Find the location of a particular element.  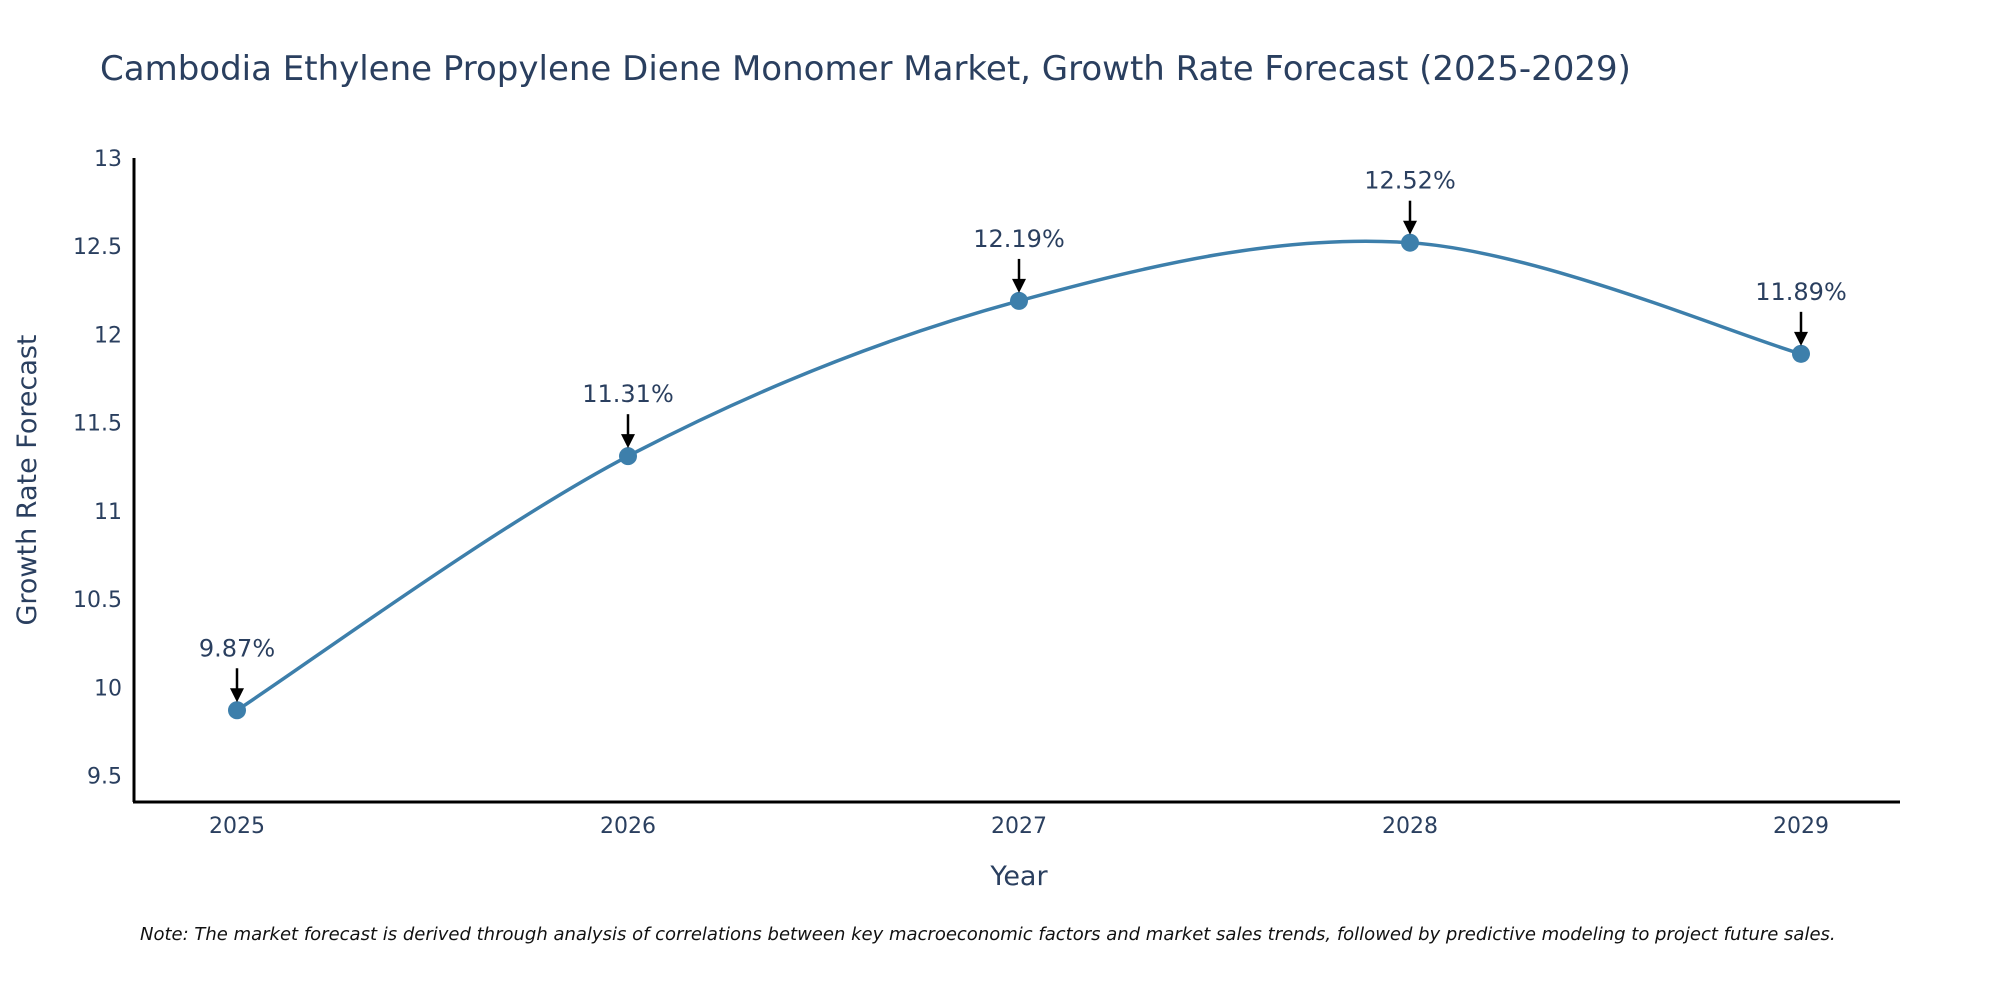

data-label: 12.52% is located at coordinates (1410, 181).